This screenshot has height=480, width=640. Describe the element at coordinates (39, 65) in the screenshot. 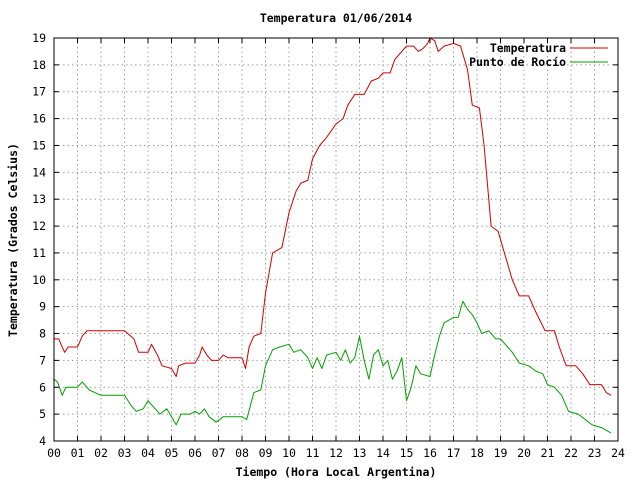

I see `y-tick-label: 18` at that location.